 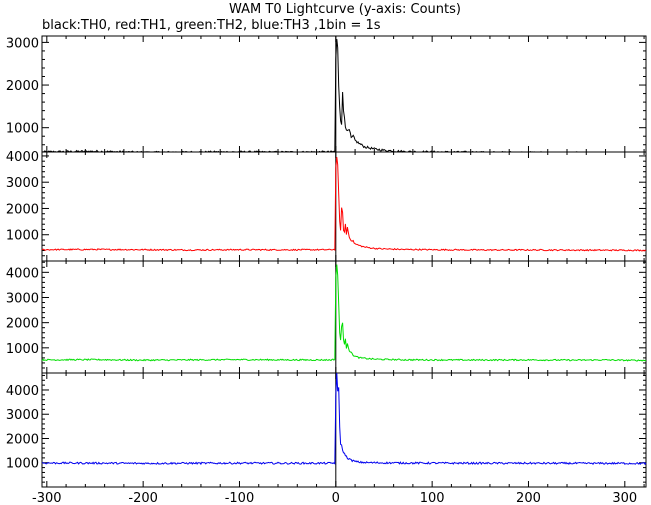 I want to click on x-tick-label: 0, so click(x=336, y=498).